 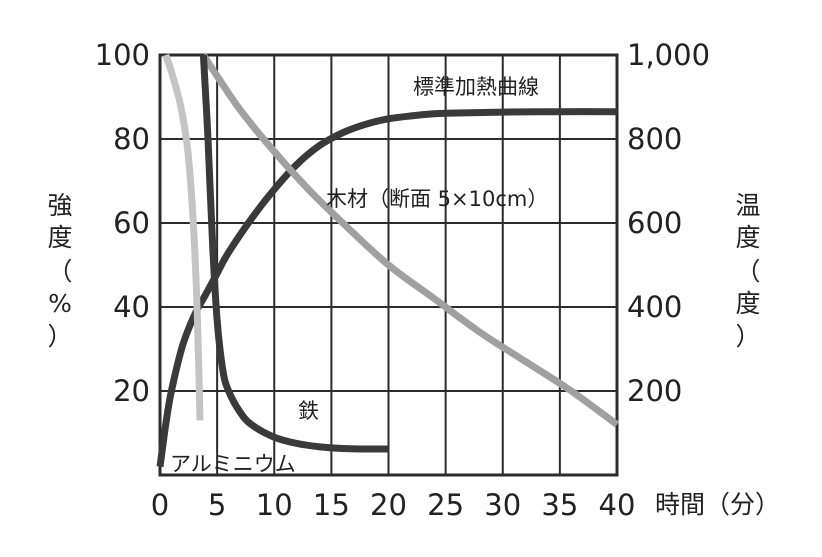 I want to click on y-right-axis-title-char: （, so click(x=747, y=271).